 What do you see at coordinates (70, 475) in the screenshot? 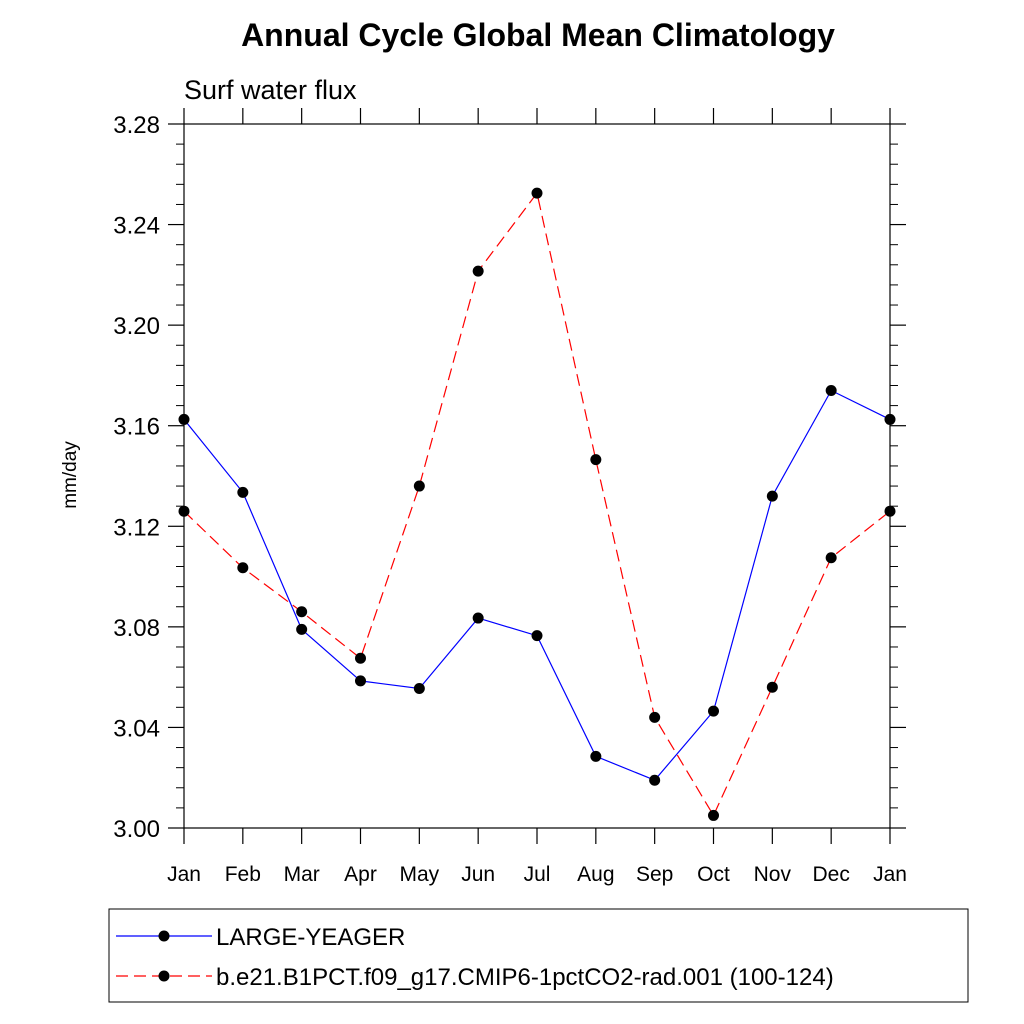
I see `y-axis-label: mm/day` at bounding box center [70, 475].